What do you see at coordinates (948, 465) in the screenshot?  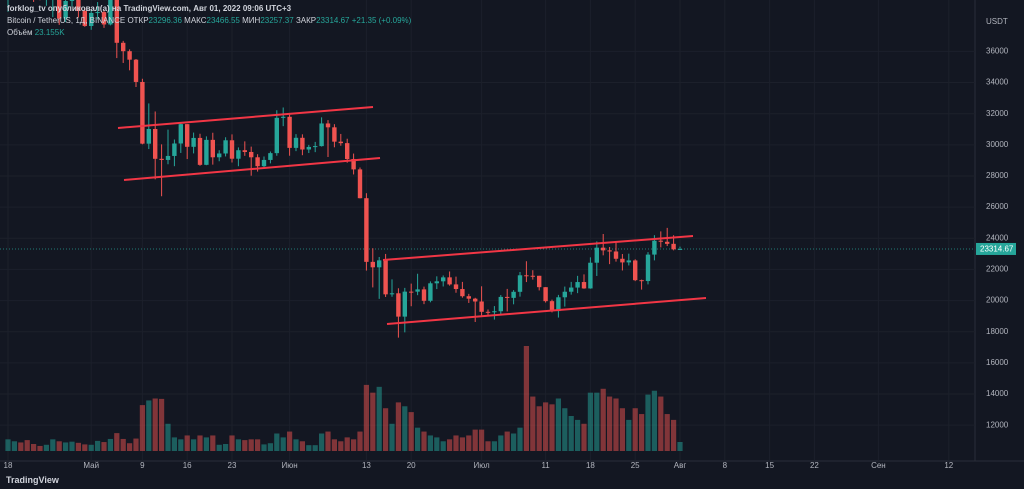 I see `x-tick-label: 12` at bounding box center [948, 465].